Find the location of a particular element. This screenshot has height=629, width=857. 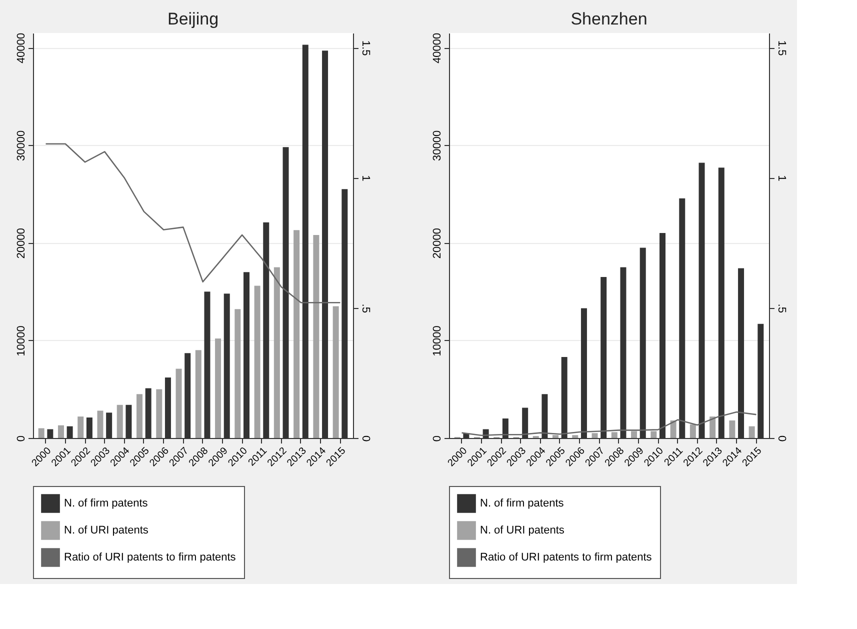

chart-title: Shenzhen is located at coordinates (609, 18).